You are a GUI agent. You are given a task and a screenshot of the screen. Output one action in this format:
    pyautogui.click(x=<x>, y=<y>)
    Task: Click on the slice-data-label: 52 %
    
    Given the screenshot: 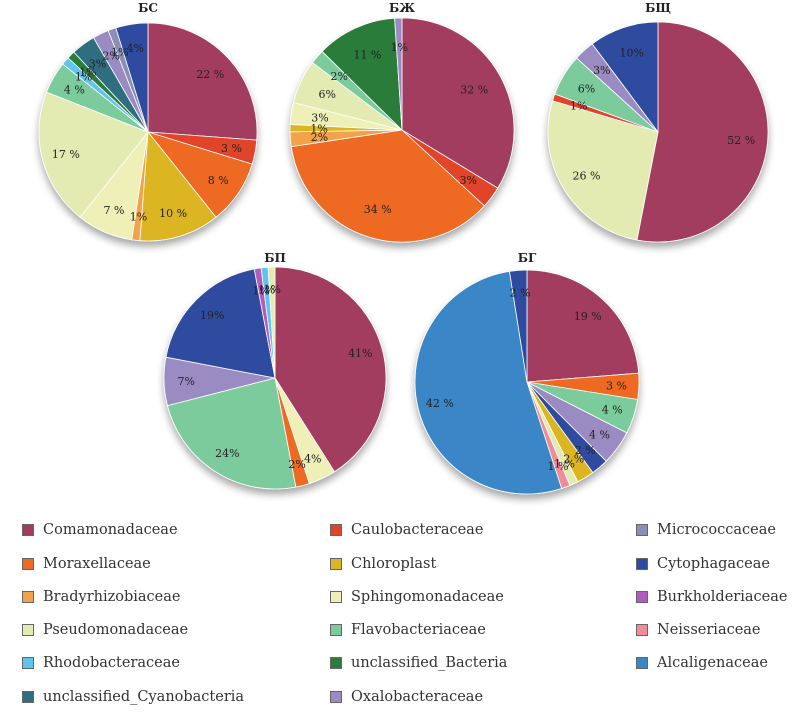 What is the action you would take?
    pyautogui.click(x=741, y=140)
    